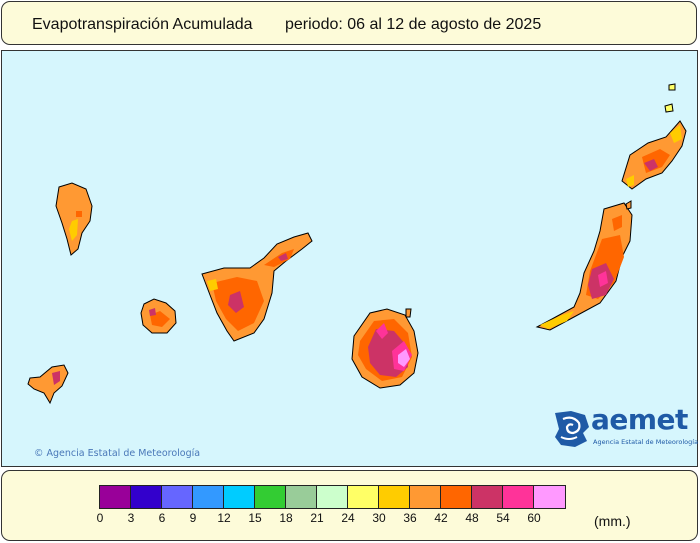 The height and width of the screenshot is (543, 700). What do you see at coordinates (572, 429) in the screenshot?
I see `aemet-emblem-icon` at bounding box center [572, 429].